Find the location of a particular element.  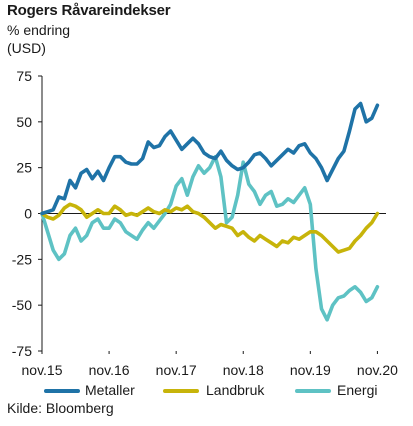

y-tick-label: -75 is located at coordinates (22, 351).